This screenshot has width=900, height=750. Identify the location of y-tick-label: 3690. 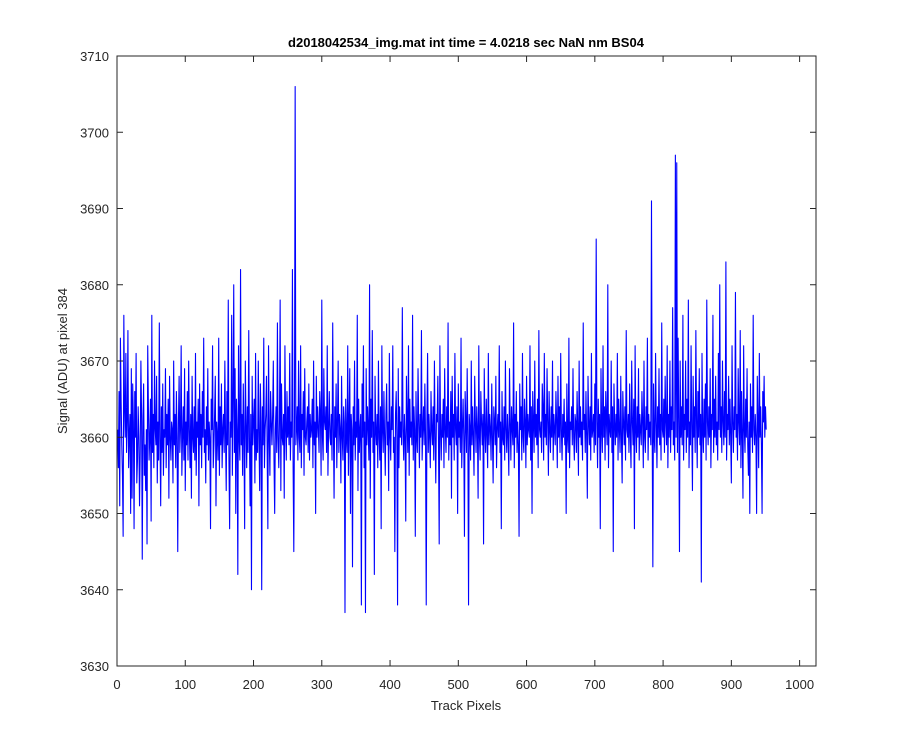
(94, 209).